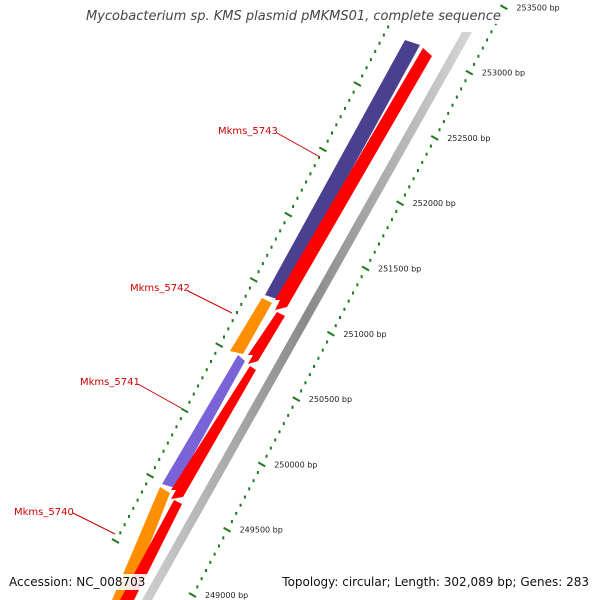  I want to click on gene-label-mkms-5743: Mkms_5743, so click(248, 131).